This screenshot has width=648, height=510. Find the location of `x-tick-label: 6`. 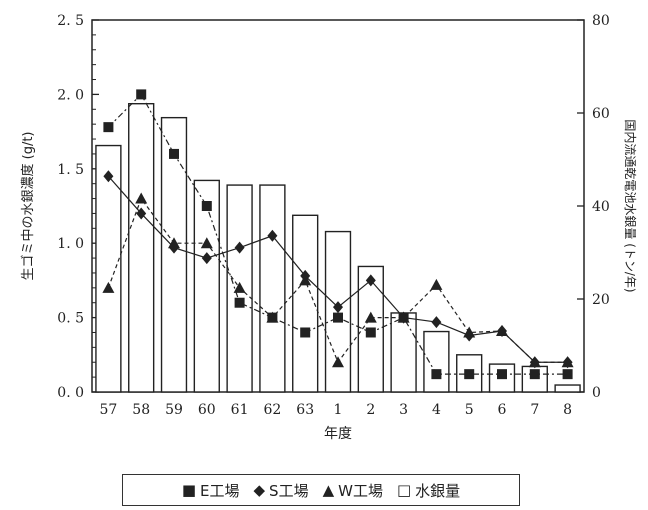

x-tick-label: 6 is located at coordinates (502, 410).